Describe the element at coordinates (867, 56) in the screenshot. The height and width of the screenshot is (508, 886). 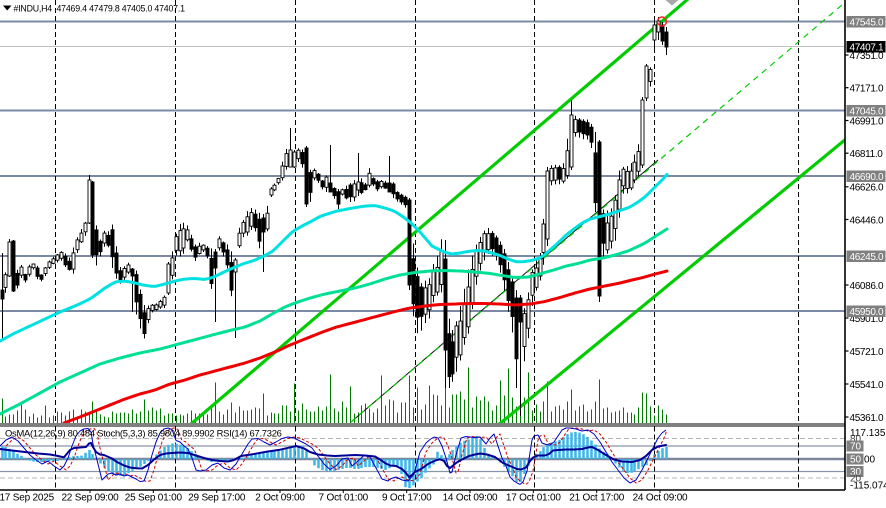
I see `svg-text: 47351.0` at that location.